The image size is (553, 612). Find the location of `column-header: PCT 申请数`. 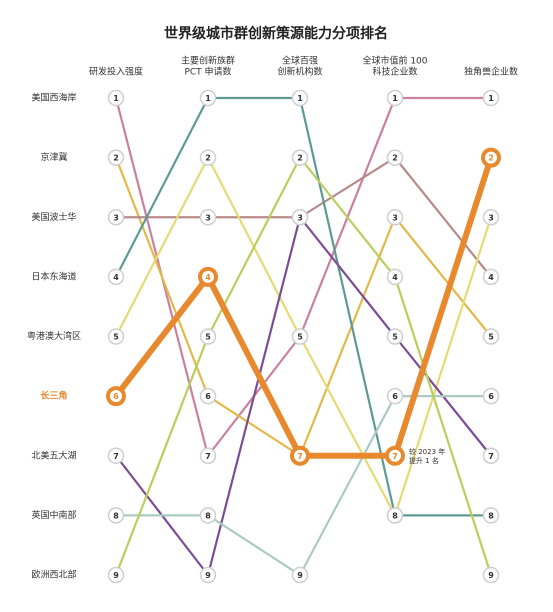

column-header: PCT 申请数 is located at coordinates (207, 72).